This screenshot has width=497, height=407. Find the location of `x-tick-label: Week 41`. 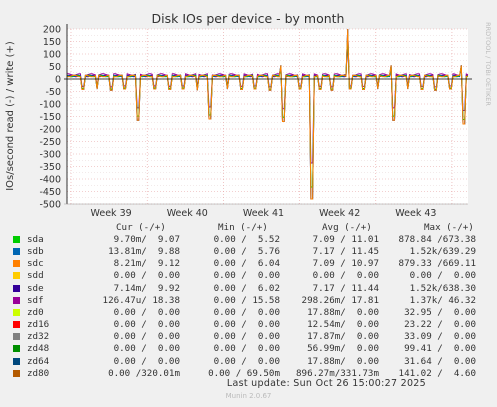

x-tick-label: Week 41 is located at coordinates (263, 213).